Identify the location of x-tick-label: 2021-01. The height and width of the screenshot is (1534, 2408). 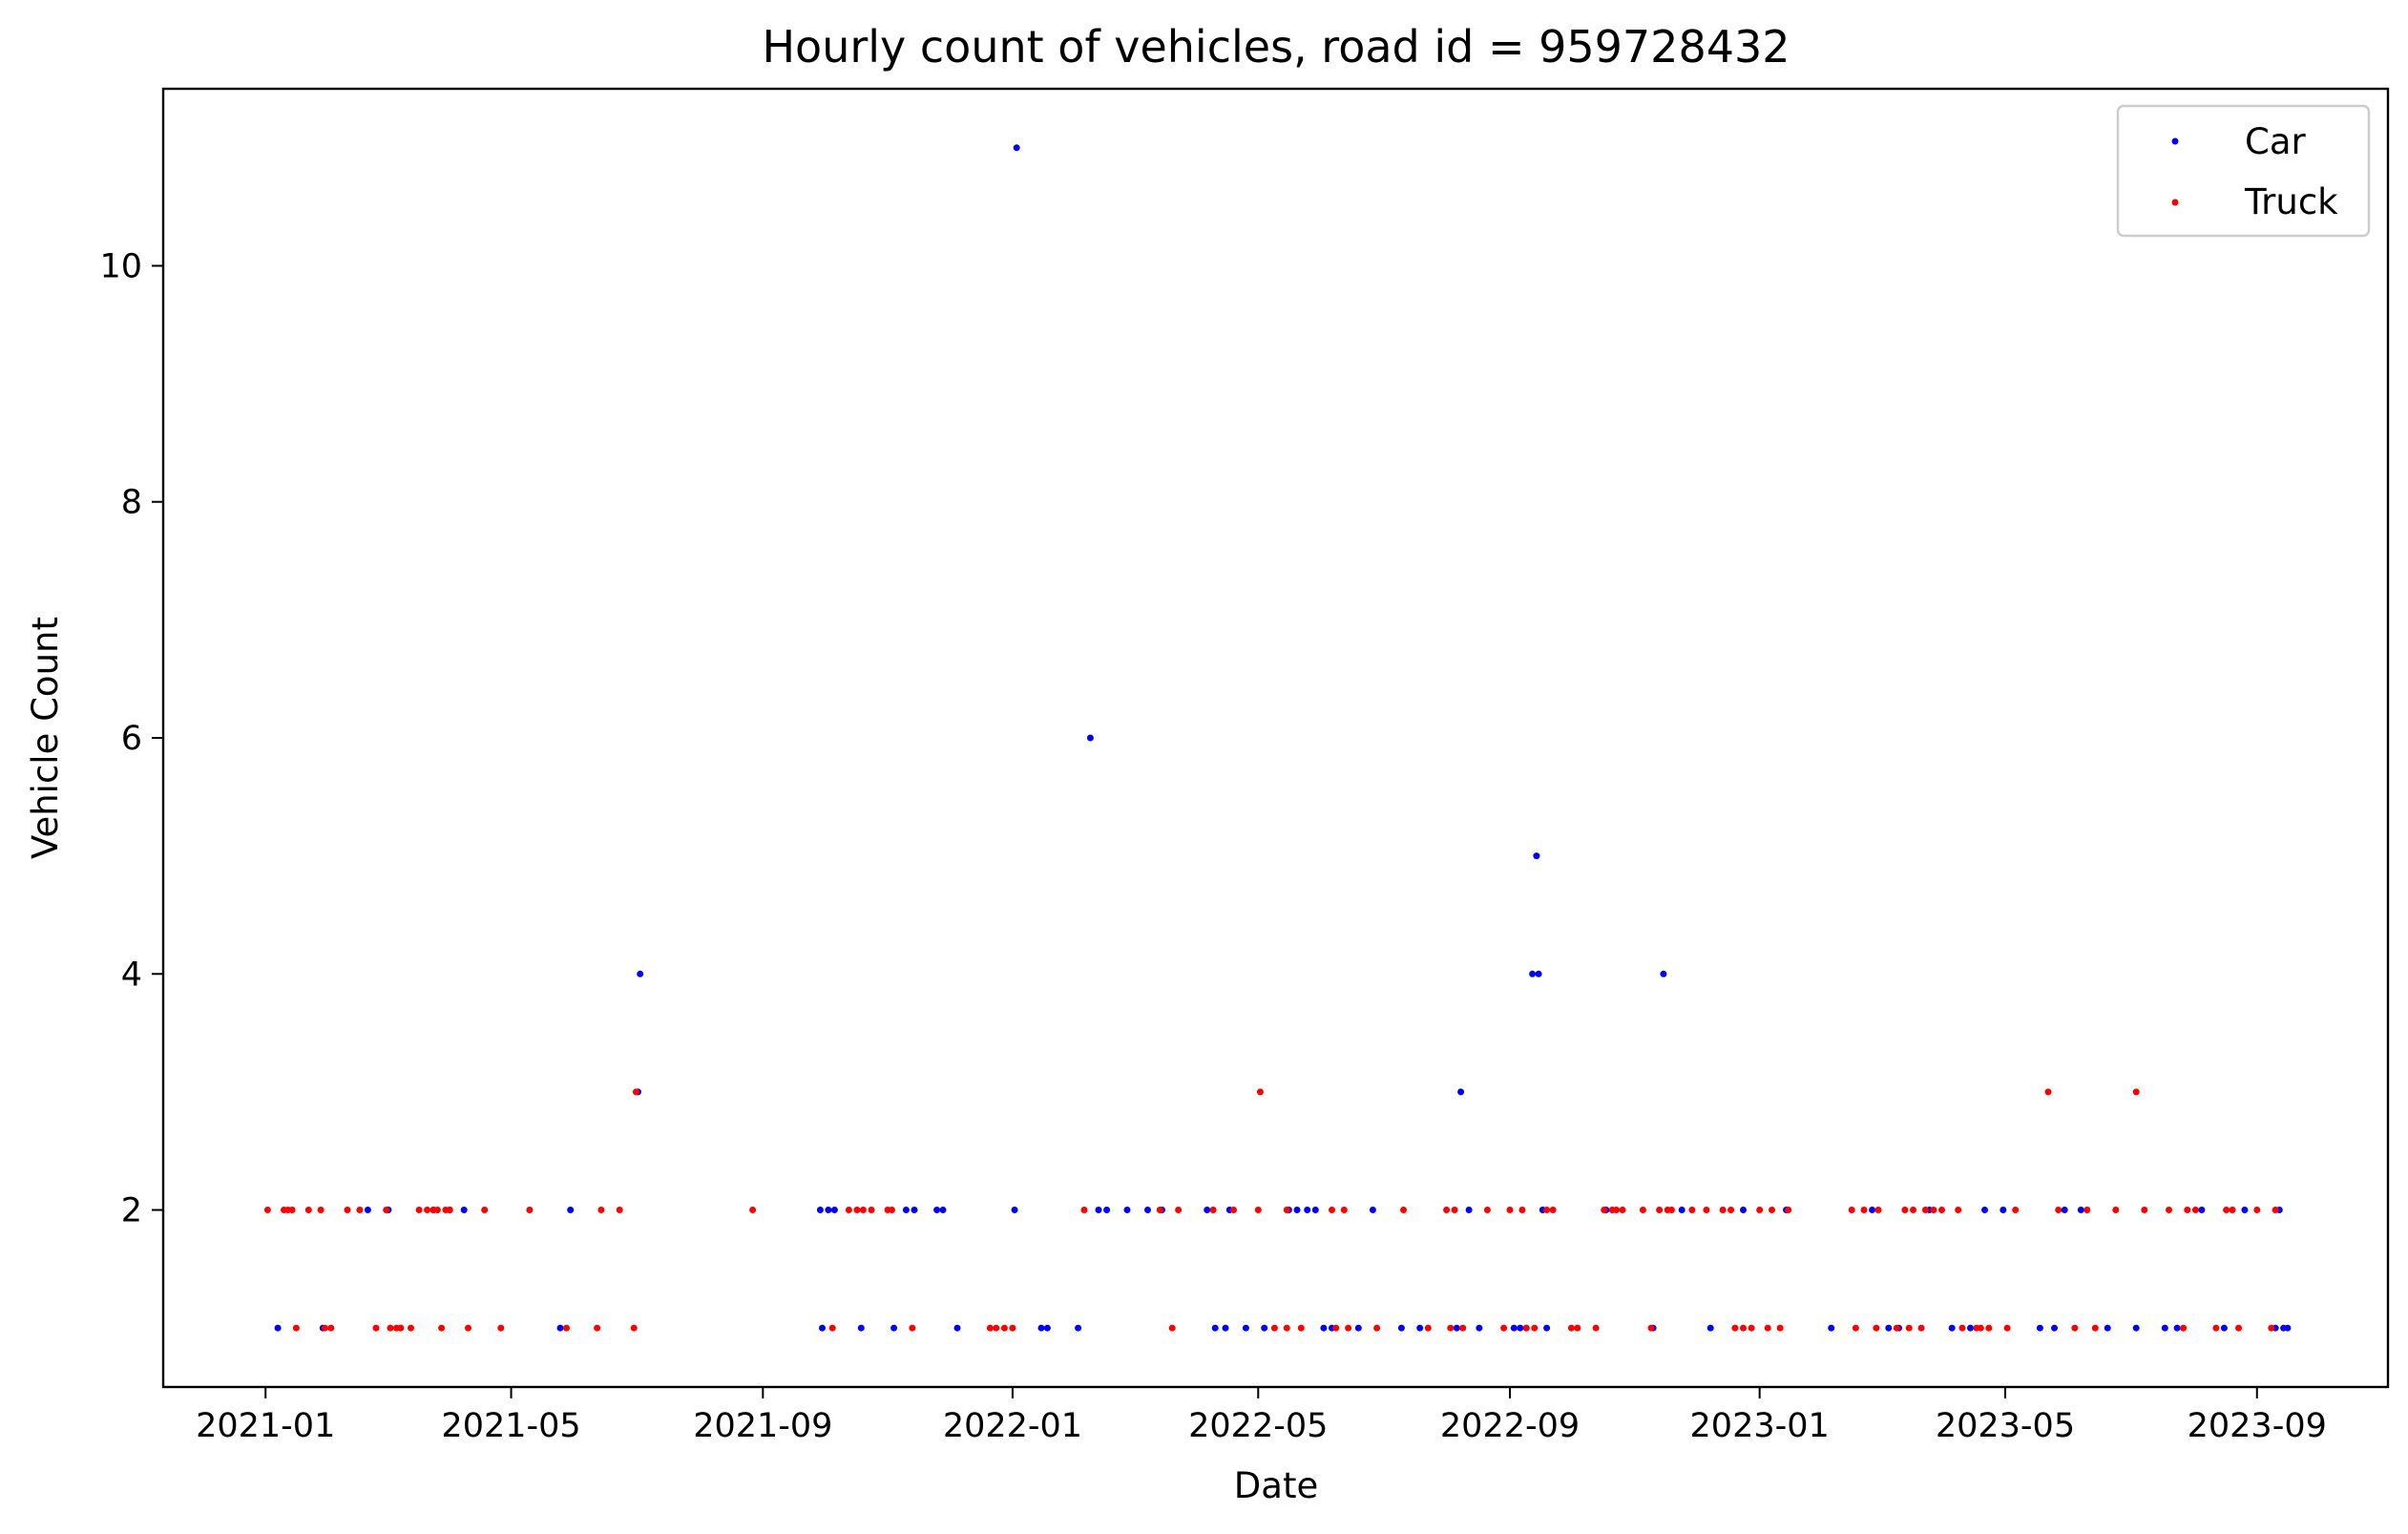
(266, 1426).